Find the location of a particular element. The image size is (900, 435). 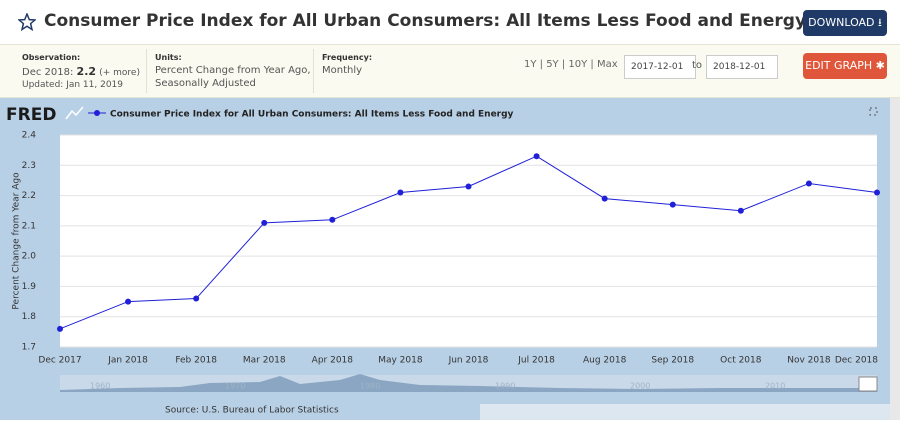

download-label: DOWNLOAD is located at coordinates (841, 22).